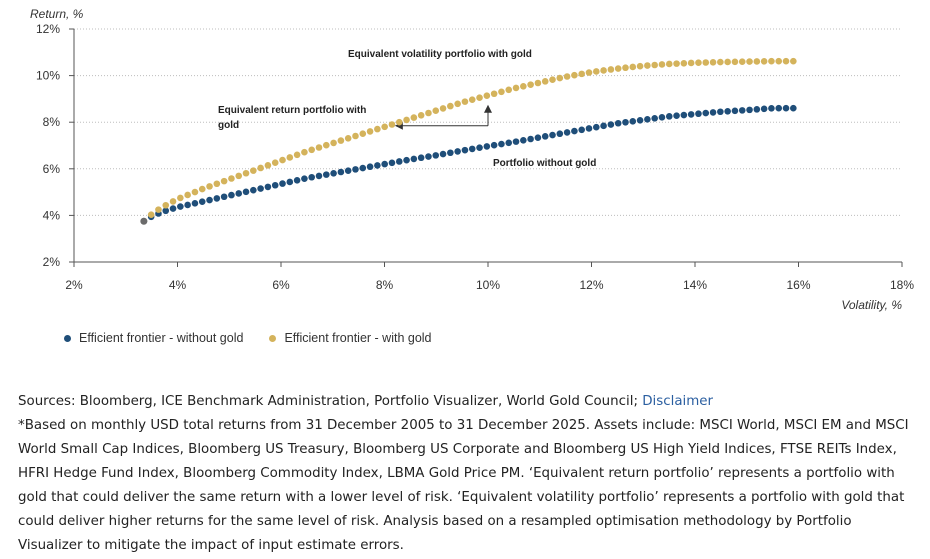 Image resolution: width=930 pixels, height=559 pixels. What do you see at coordinates (273, 338) in the screenshot?
I see `legend-dot-with-gold-icon` at bounding box center [273, 338].